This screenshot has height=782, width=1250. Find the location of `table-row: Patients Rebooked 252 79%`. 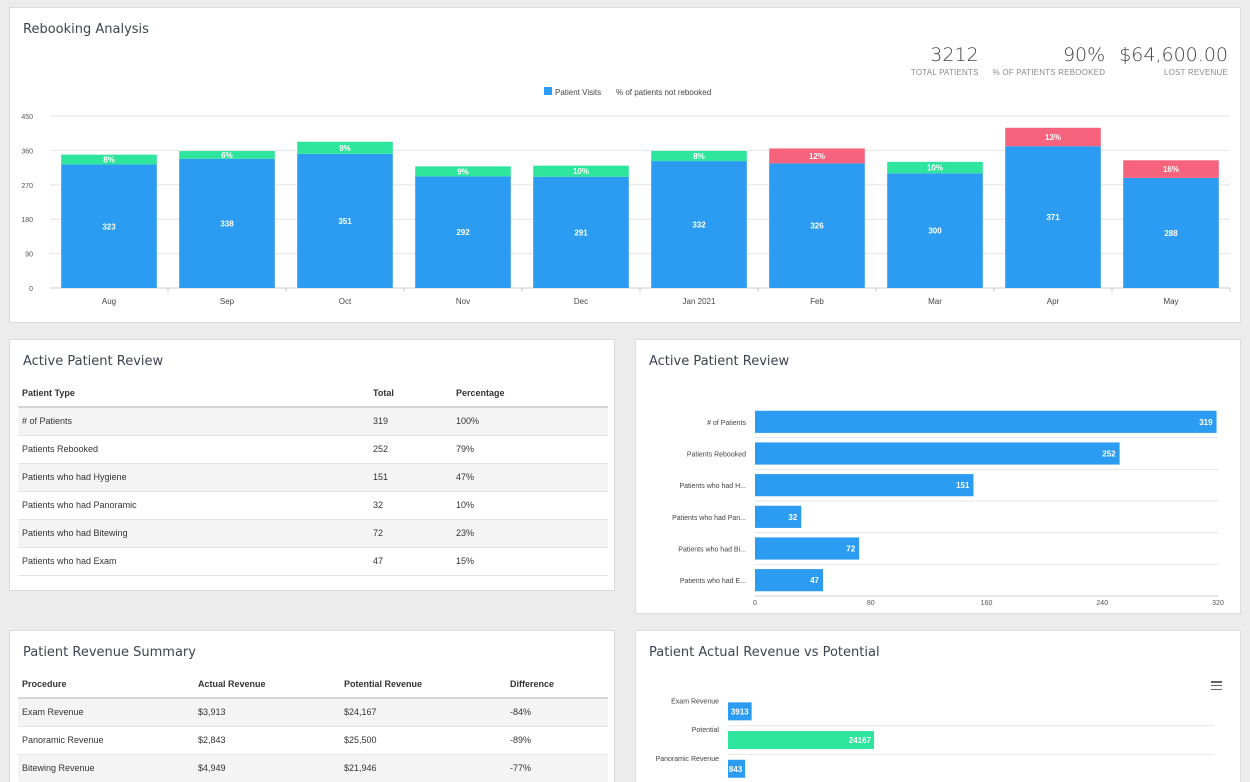

table-row: Patients Rebooked 252 79% is located at coordinates (313, 449).